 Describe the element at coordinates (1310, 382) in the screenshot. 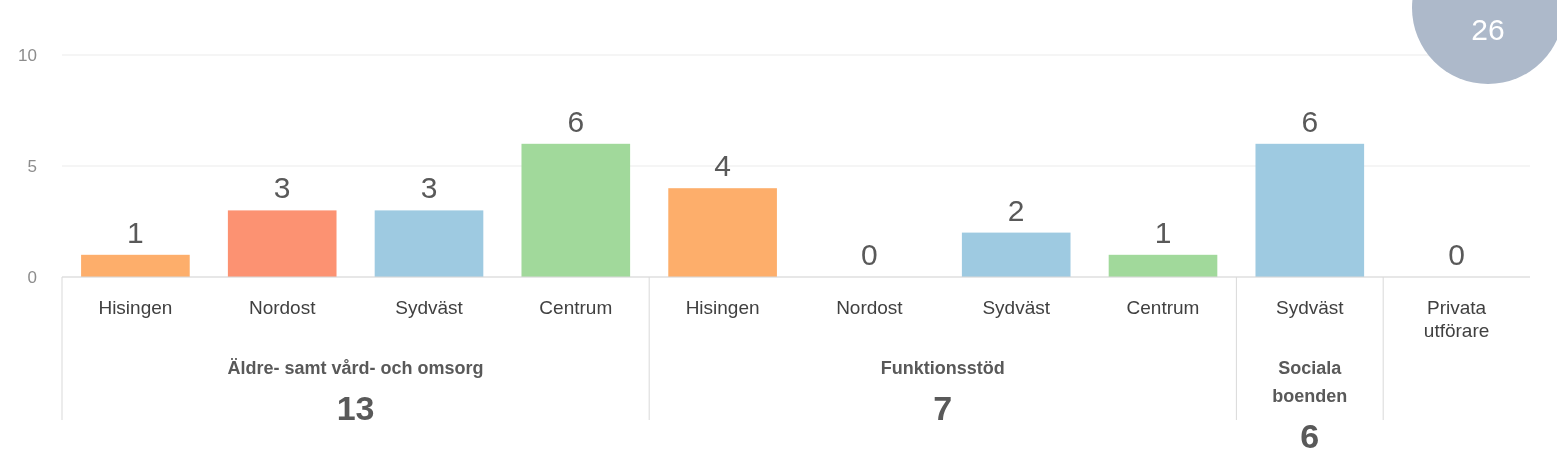

I see `text: Sociala boenden` at that location.